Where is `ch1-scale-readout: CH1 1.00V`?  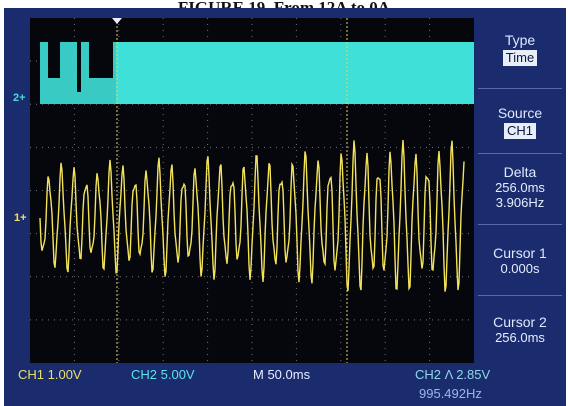
ch1-scale-readout: CH1 1.00V is located at coordinates (50, 374).